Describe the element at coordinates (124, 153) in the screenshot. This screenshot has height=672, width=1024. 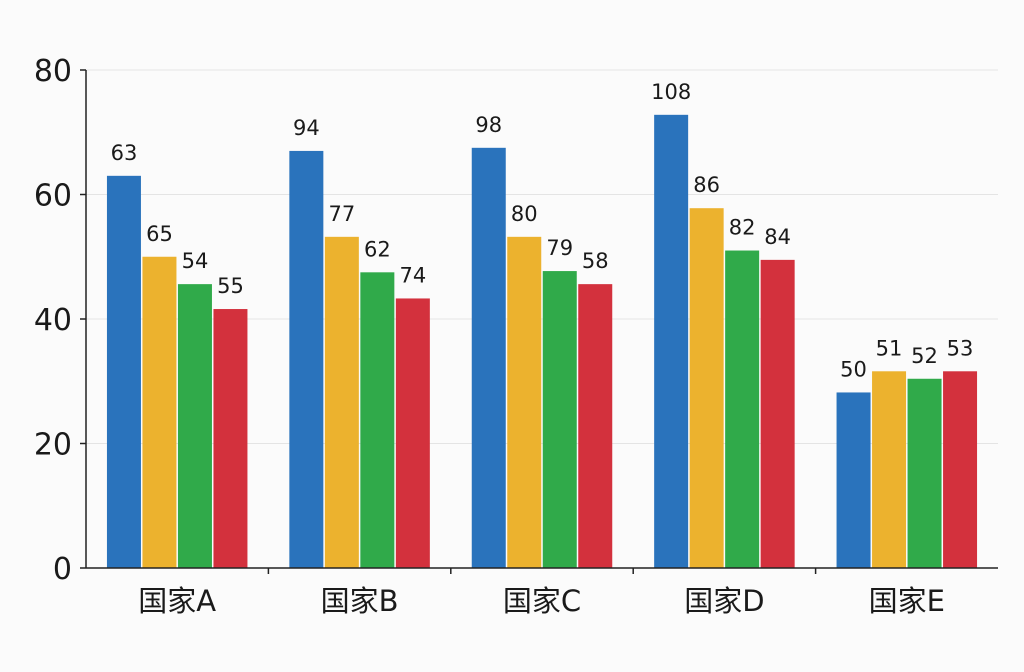
I see `data-label: 63` at that location.